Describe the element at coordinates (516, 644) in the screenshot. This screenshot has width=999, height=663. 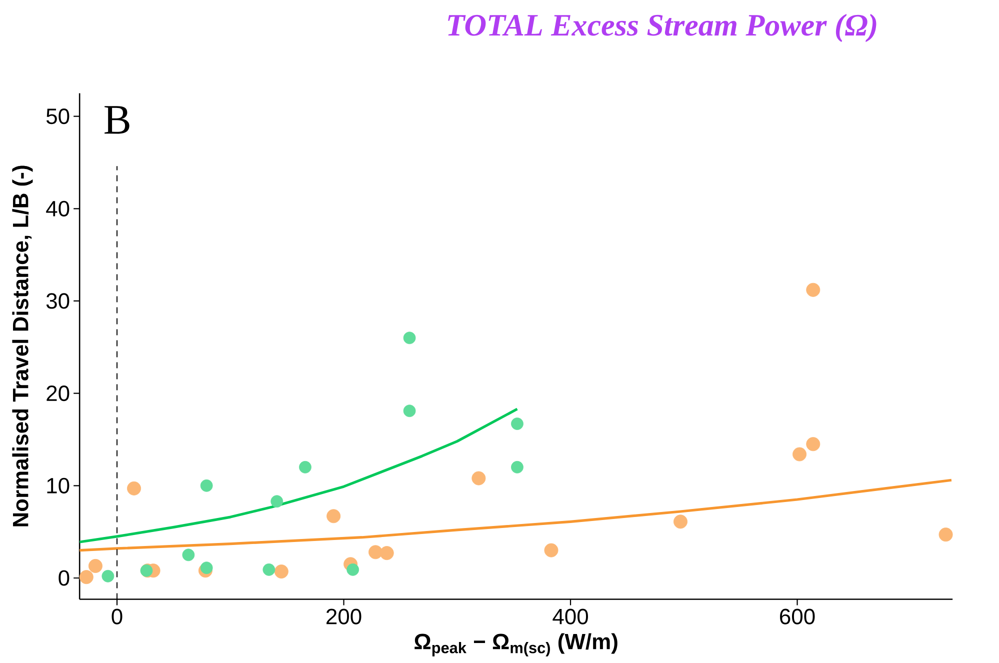
I see `x-axis-title: Ω$_{peak}$ − Ω$_{m(sc)}$ (W/m)` at that location.